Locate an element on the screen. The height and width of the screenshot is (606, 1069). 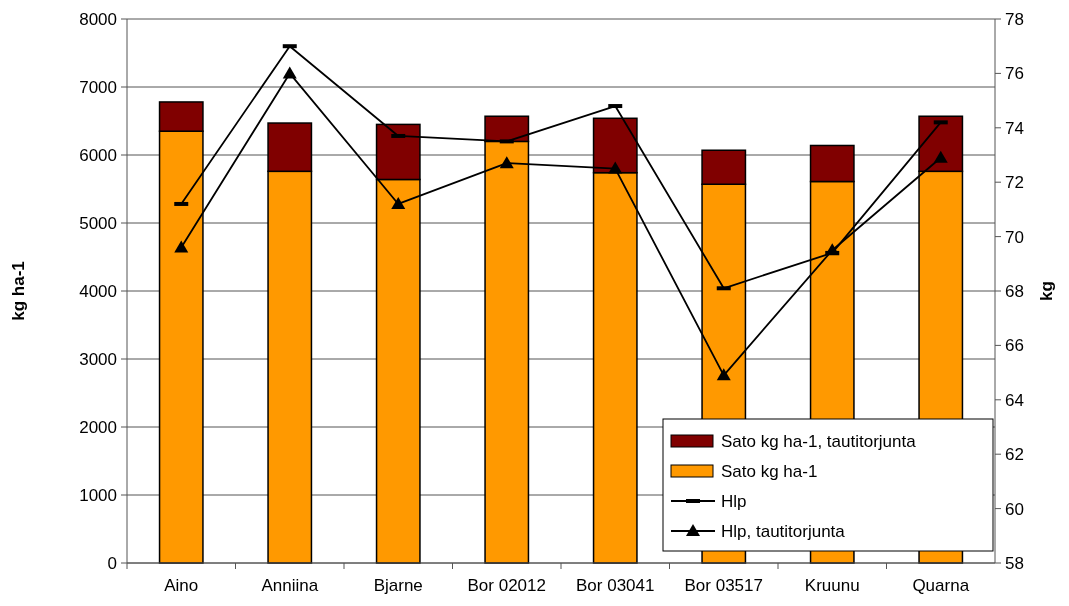
y2-tick-label: 64 is located at coordinates (1014, 400).